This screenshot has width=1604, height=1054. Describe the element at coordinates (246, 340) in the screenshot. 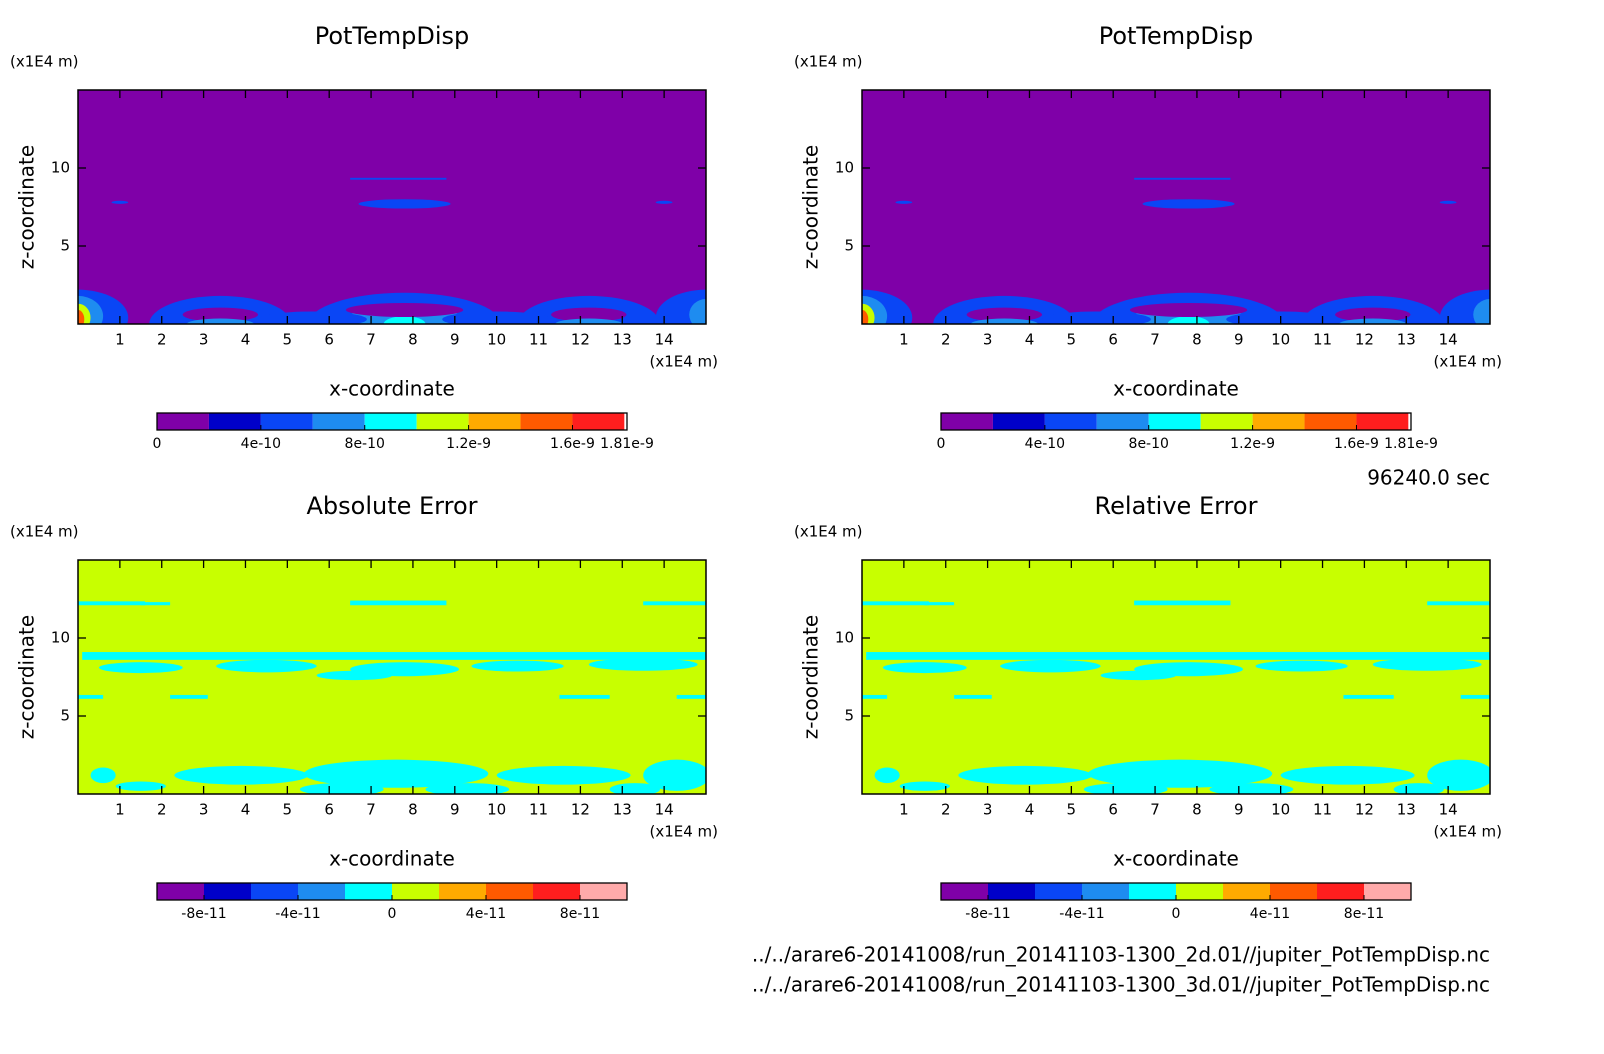

I see `x-tick-label: 4` at that location.